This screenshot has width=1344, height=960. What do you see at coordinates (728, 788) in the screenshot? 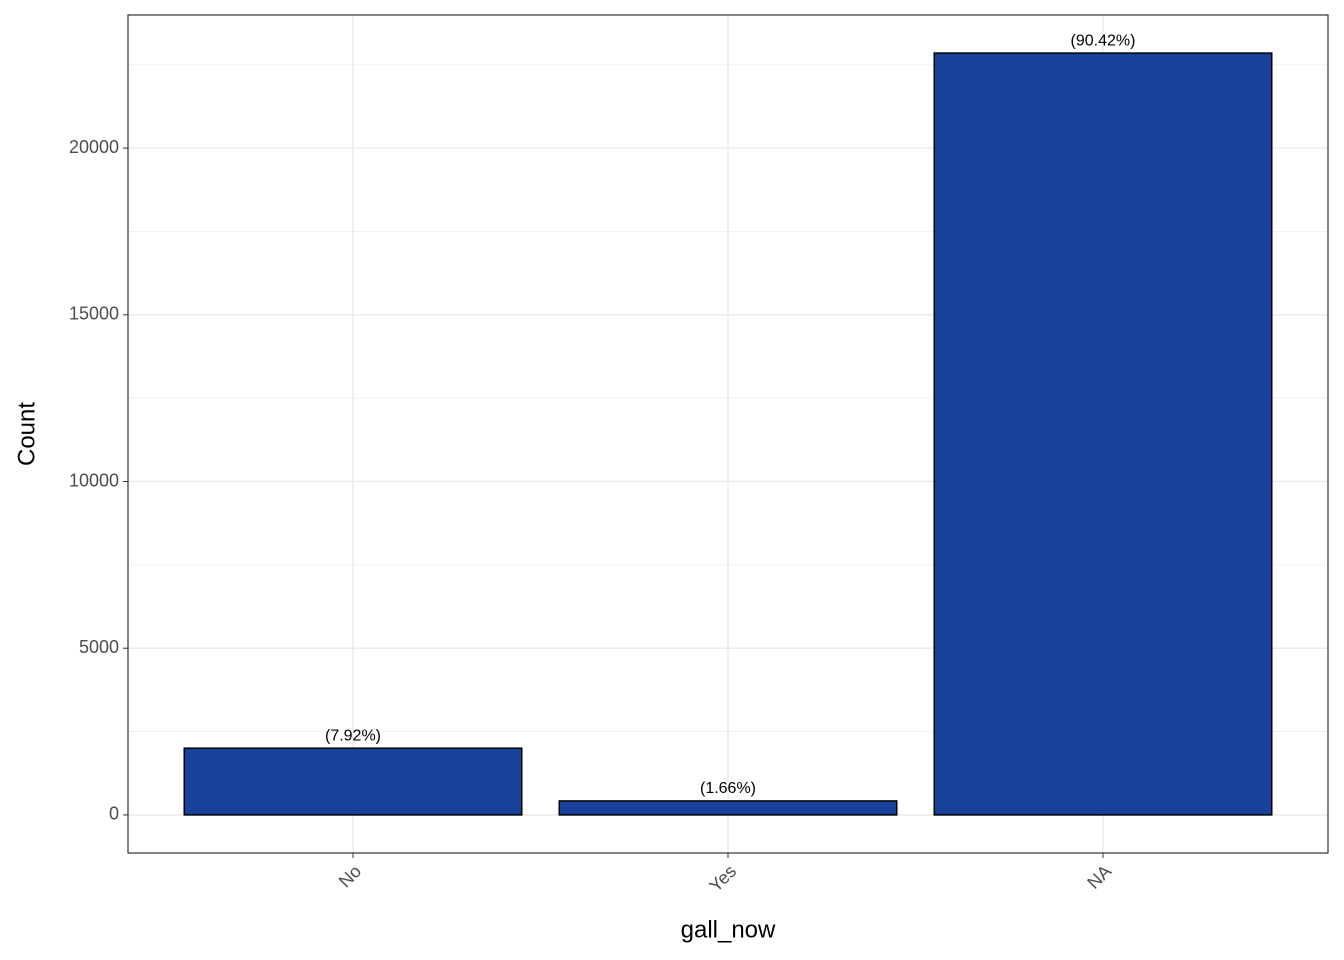
I see `bar-label: (1.66%)` at bounding box center [728, 788].